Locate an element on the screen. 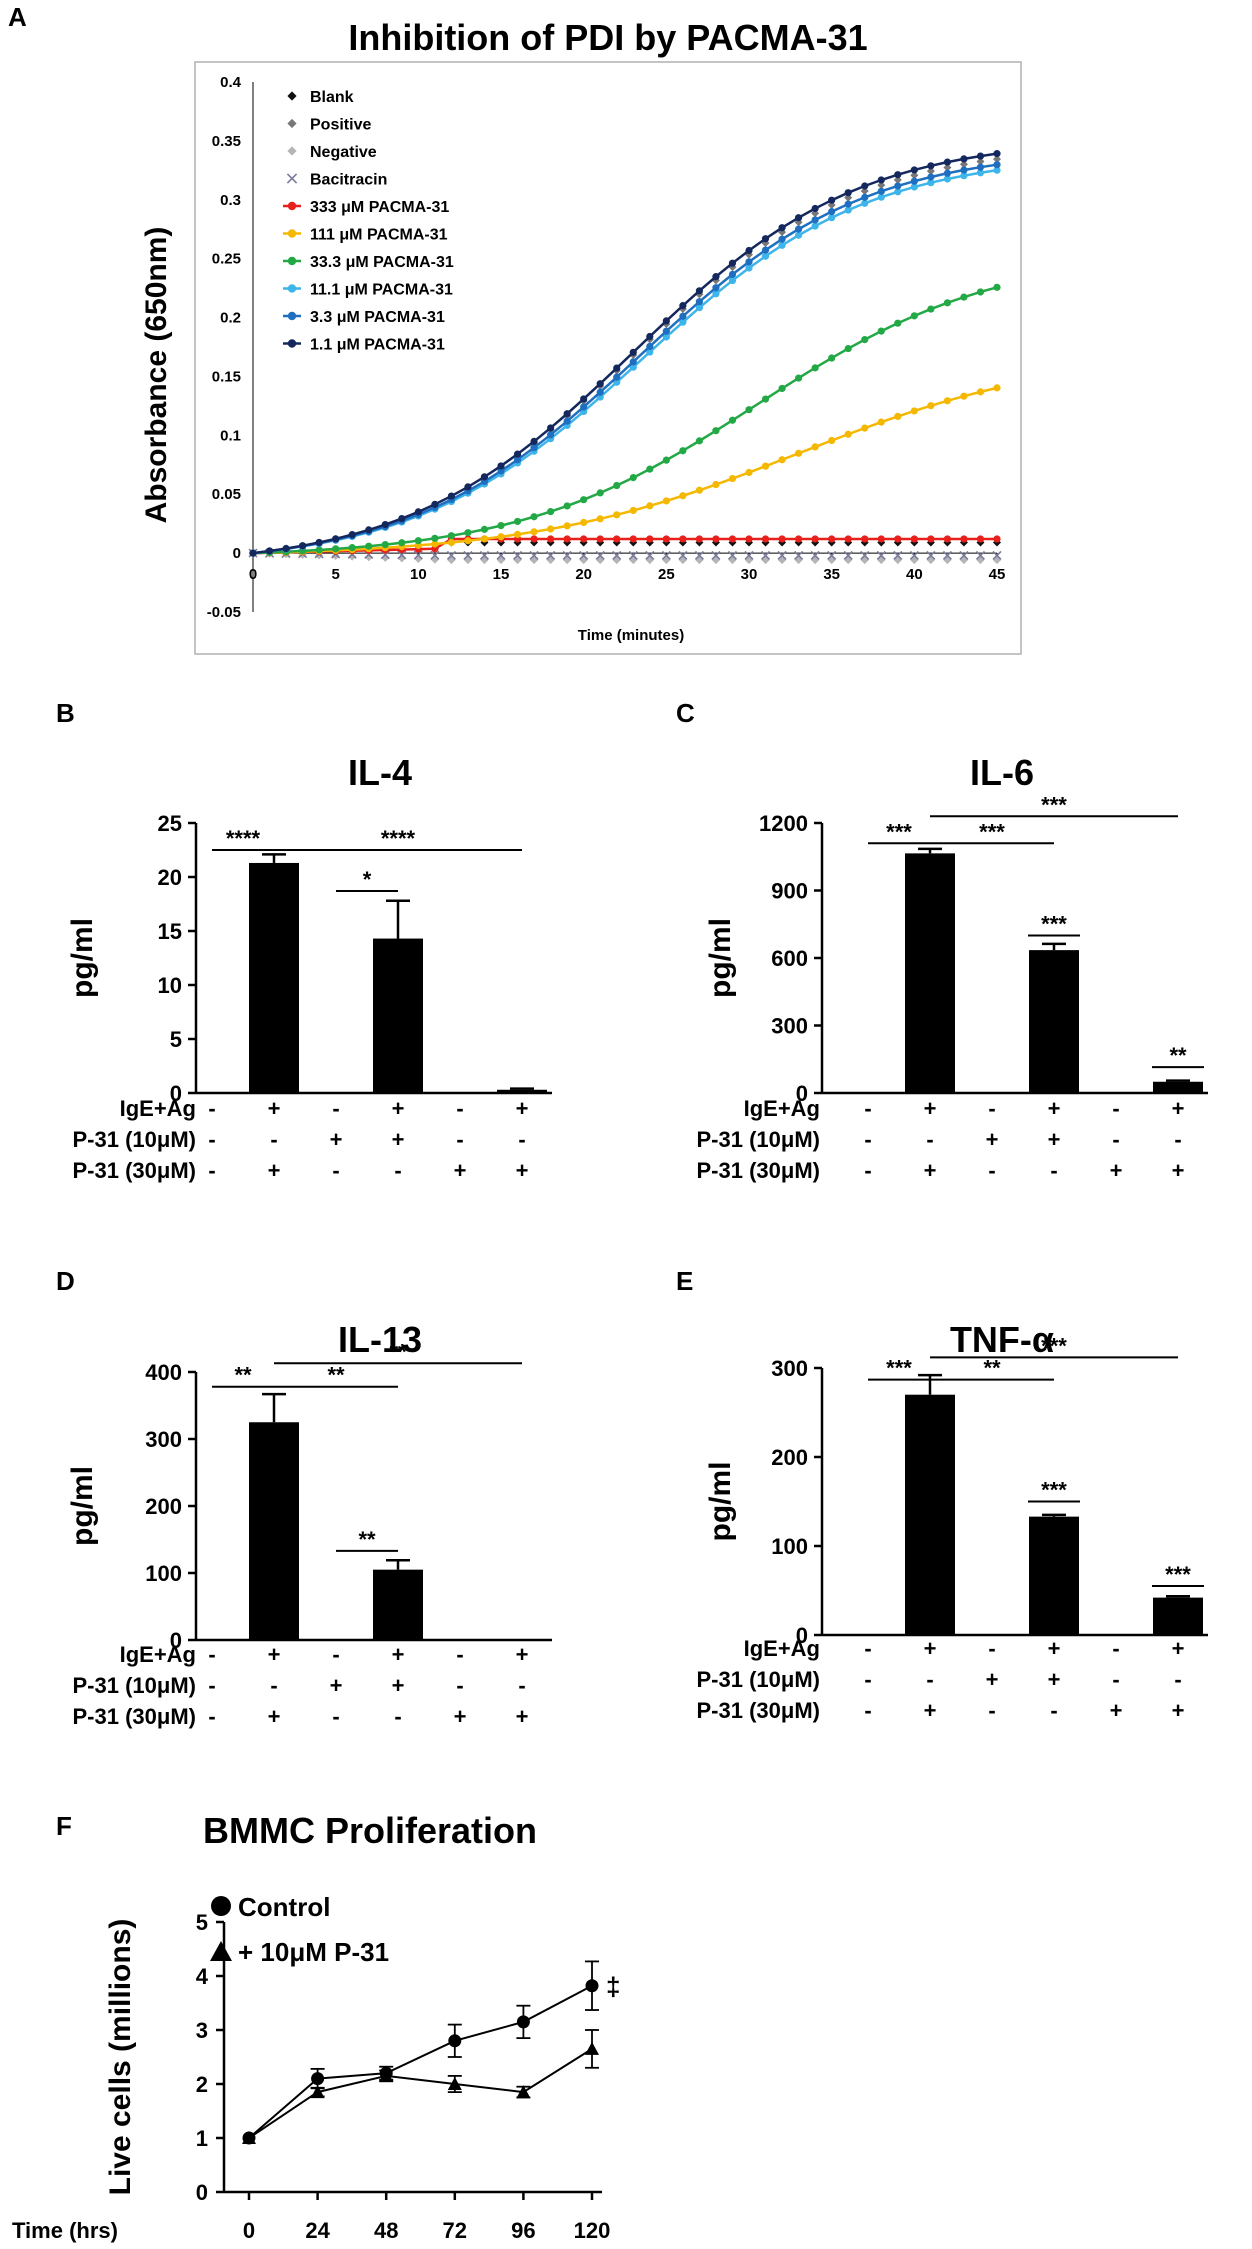 The image size is (1252, 2249). bar is located at coordinates (930, 1514).